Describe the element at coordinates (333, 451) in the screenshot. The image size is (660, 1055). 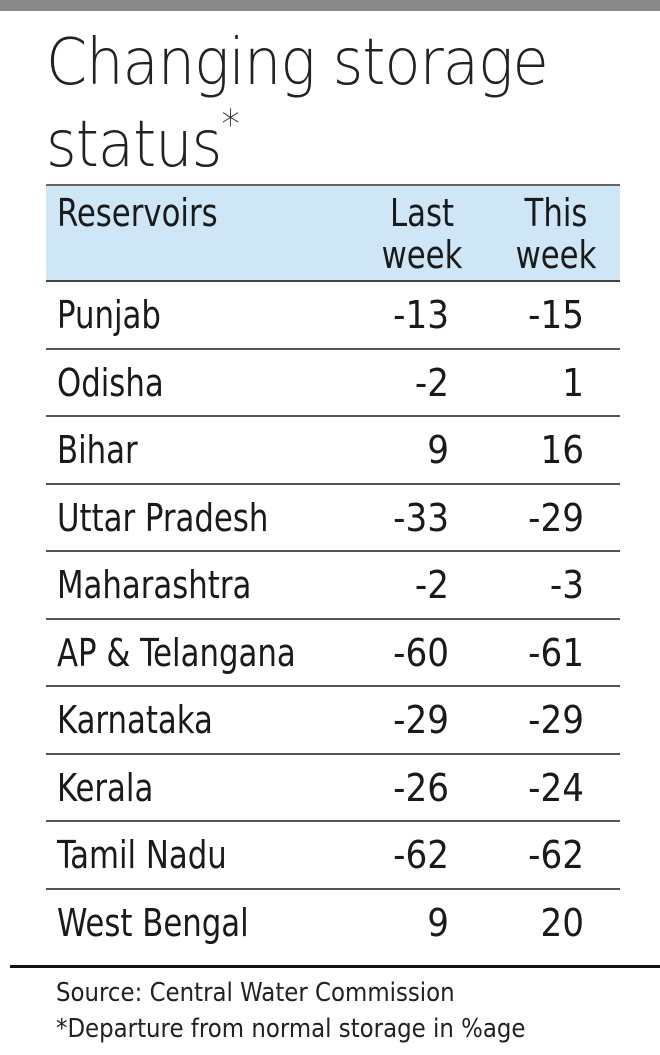
I see `table-row: Bihar 9 16` at that location.